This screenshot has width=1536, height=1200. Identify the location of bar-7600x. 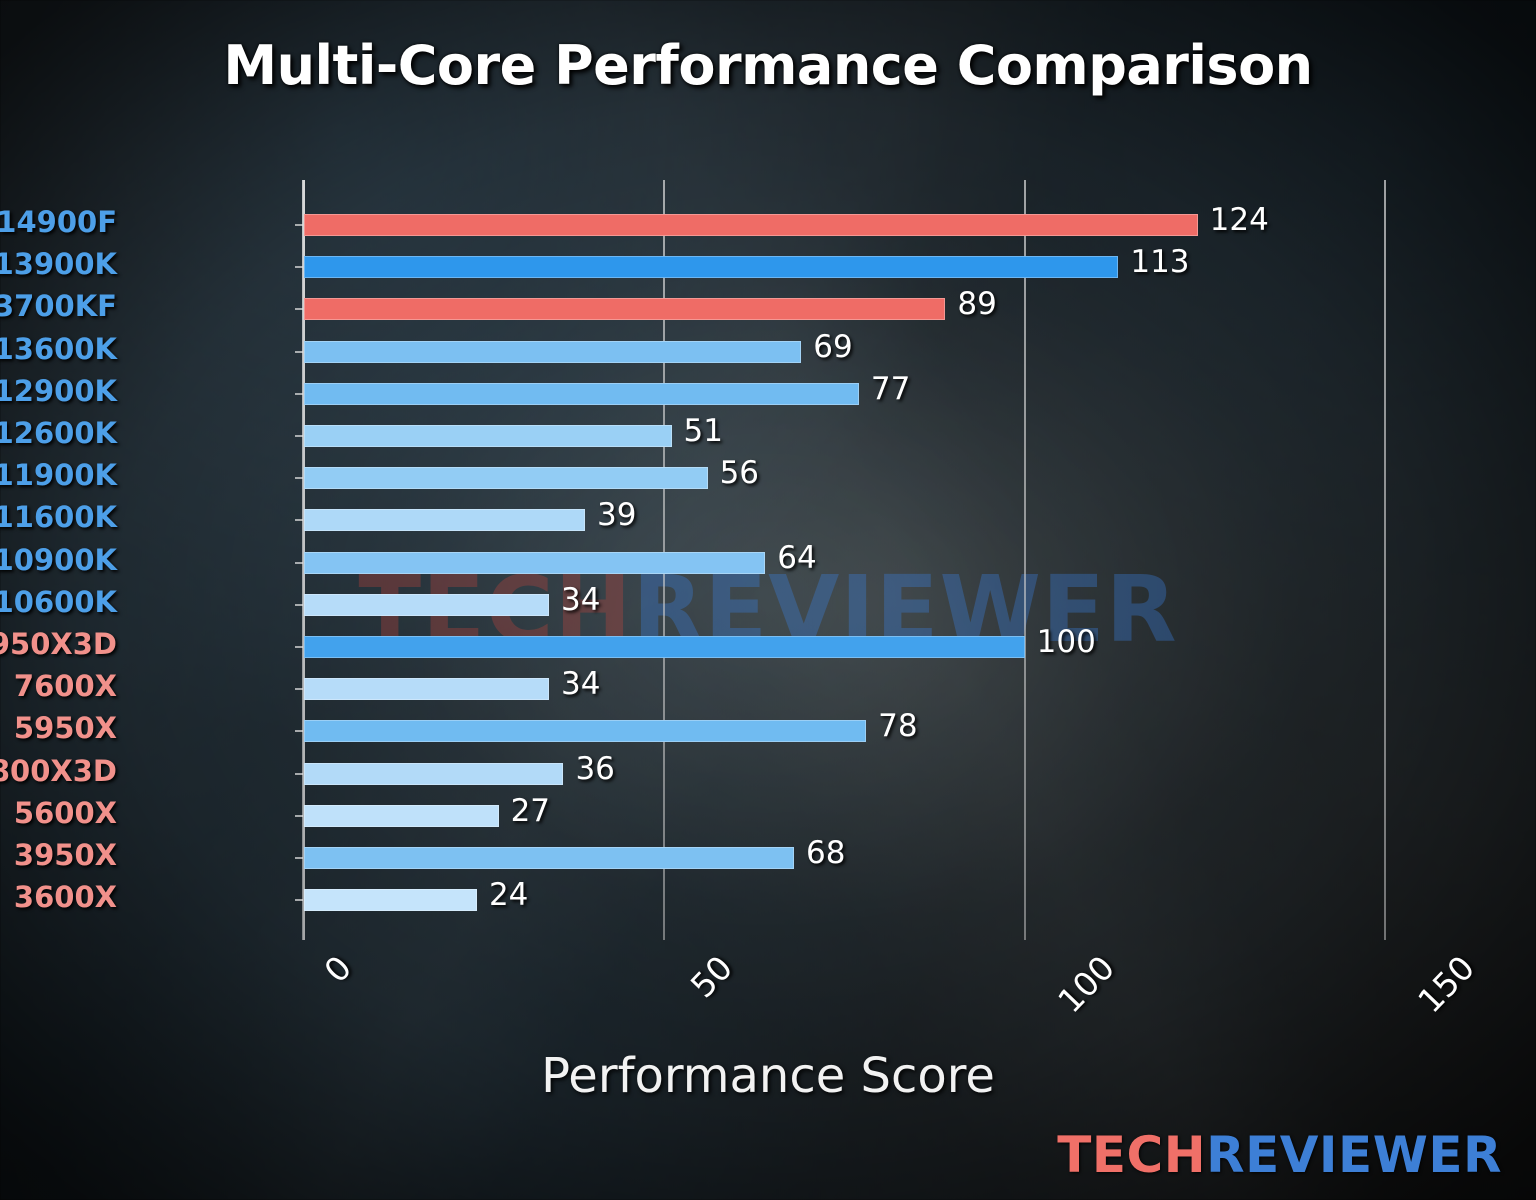
(427, 689).